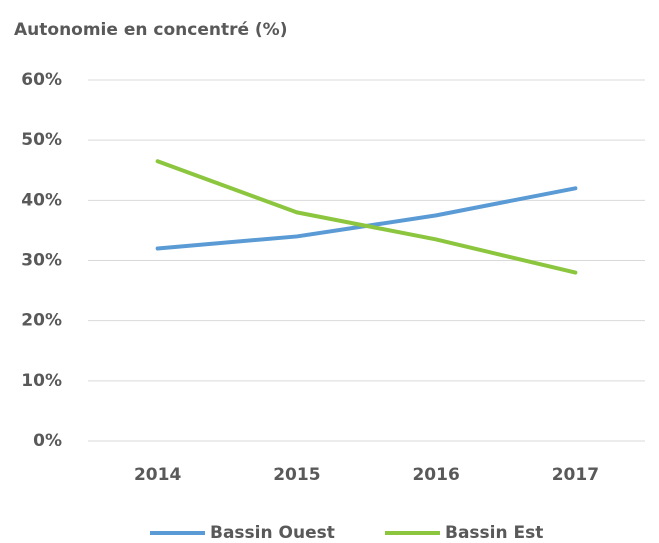 This screenshot has width=659, height=543. I want to click on legend-label: Bassin Ouest, so click(272, 533).